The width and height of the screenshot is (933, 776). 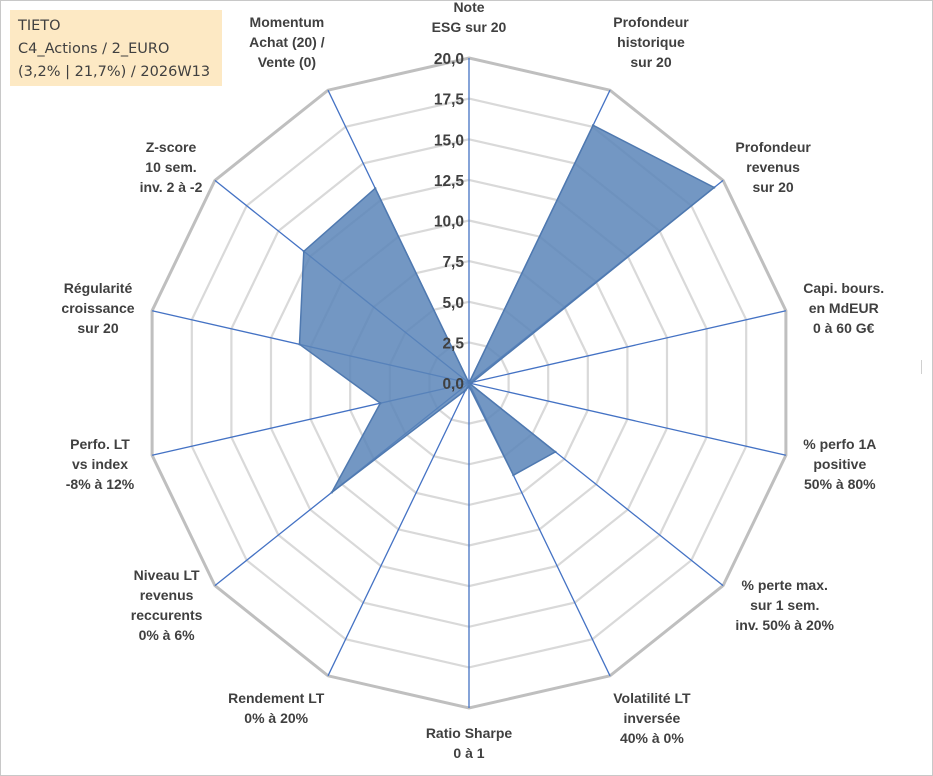 I want to click on tick-label: 12,5, so click(x=449, y=181).